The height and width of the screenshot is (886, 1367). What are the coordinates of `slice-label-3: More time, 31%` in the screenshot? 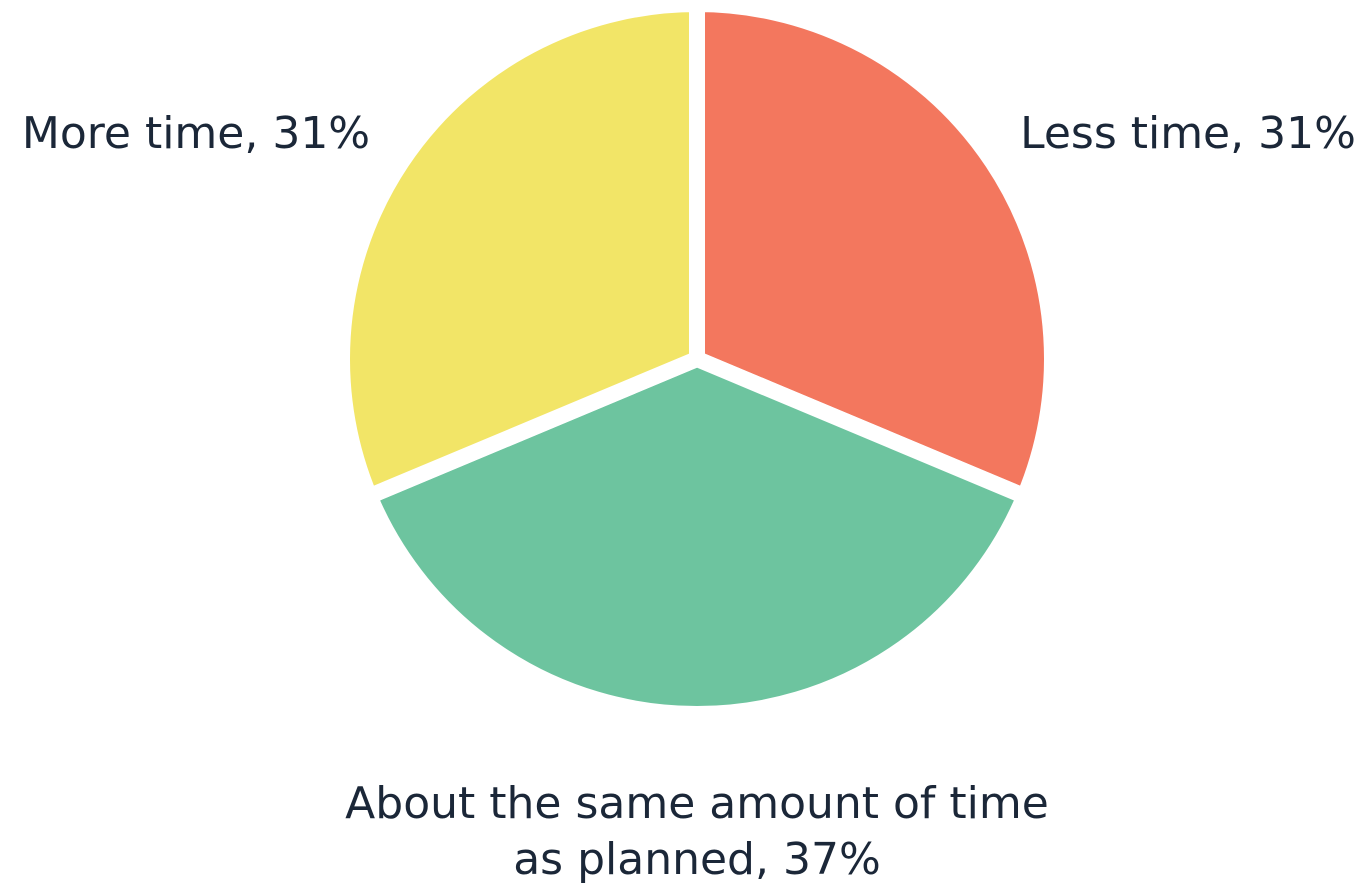 It's located at (196, 133).